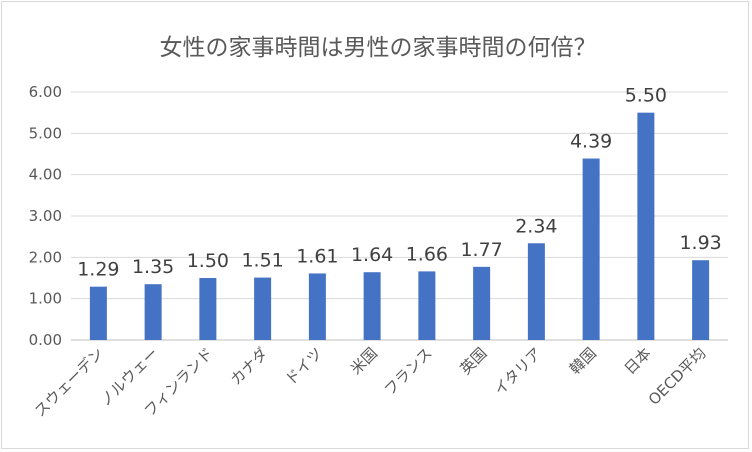  What do you see at coordinates (45, 175) in the screenshot?
I see `y-tick-label: 4.00` at bounding box center [45, 175].